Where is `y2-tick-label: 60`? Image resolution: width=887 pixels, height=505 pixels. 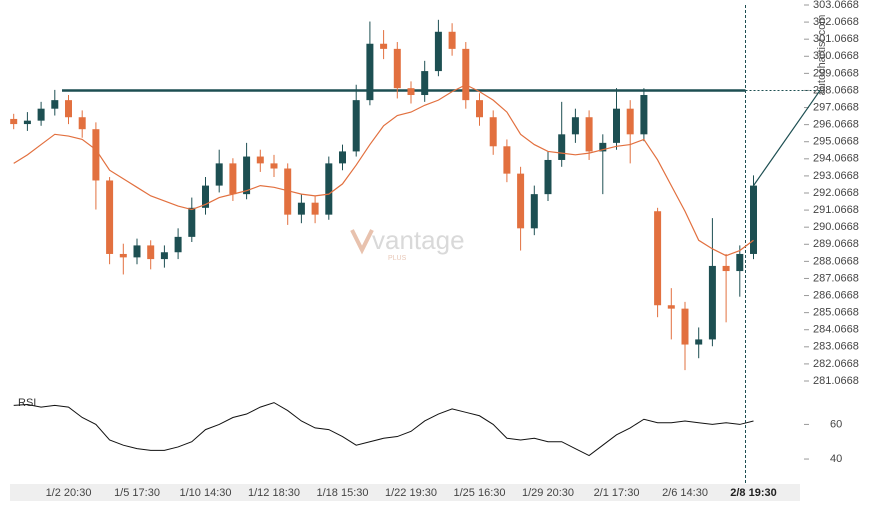
y2-tick-label: 60 is located at coordinates (836, 424).